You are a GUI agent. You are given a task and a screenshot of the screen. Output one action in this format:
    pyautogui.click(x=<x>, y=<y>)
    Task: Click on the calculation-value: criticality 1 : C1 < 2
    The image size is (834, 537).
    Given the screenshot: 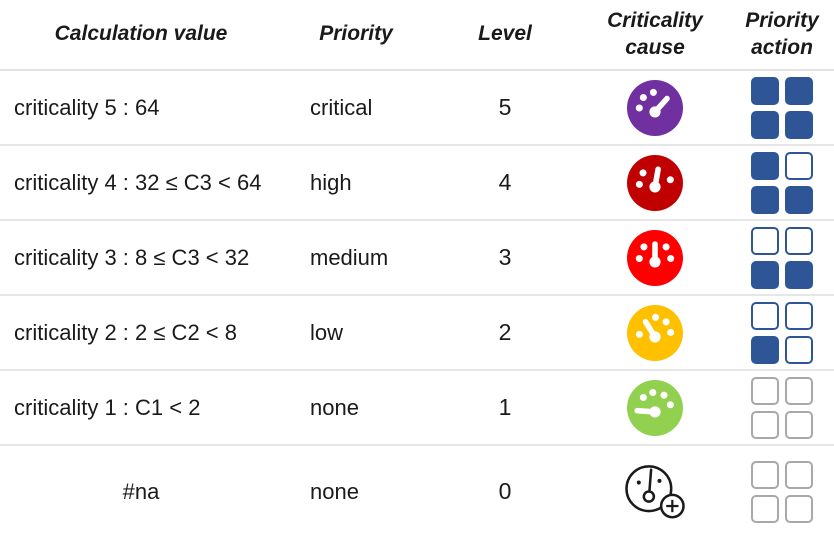 What is the action you would take?
    pyautogui.click(x=107, y=407)
    